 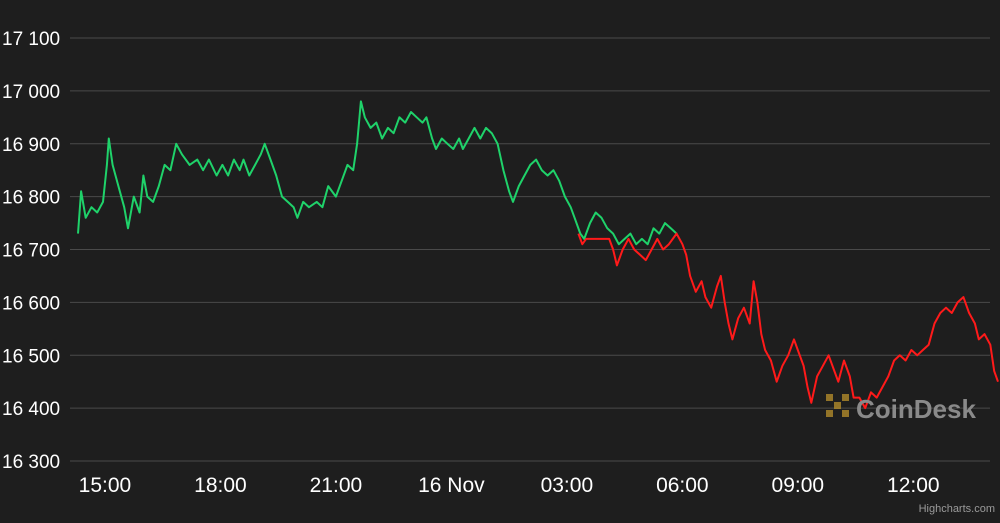 What do you see at coordinates (957, 509) in the screenshot?
I see `highcharts-credit: Highcharts.com` at bounding box center [957, 509].